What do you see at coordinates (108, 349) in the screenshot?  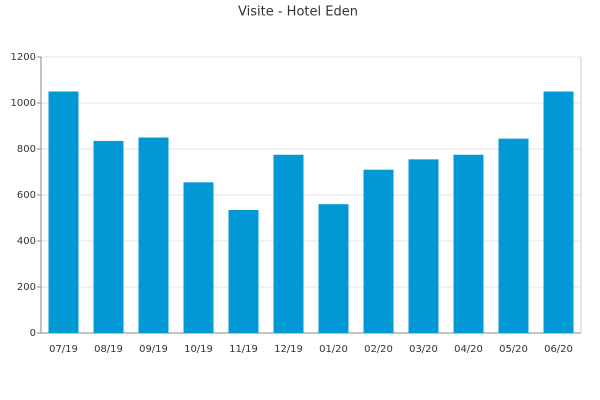 I see `x-tick-label: 08/19` at bounding box center [108, 349].